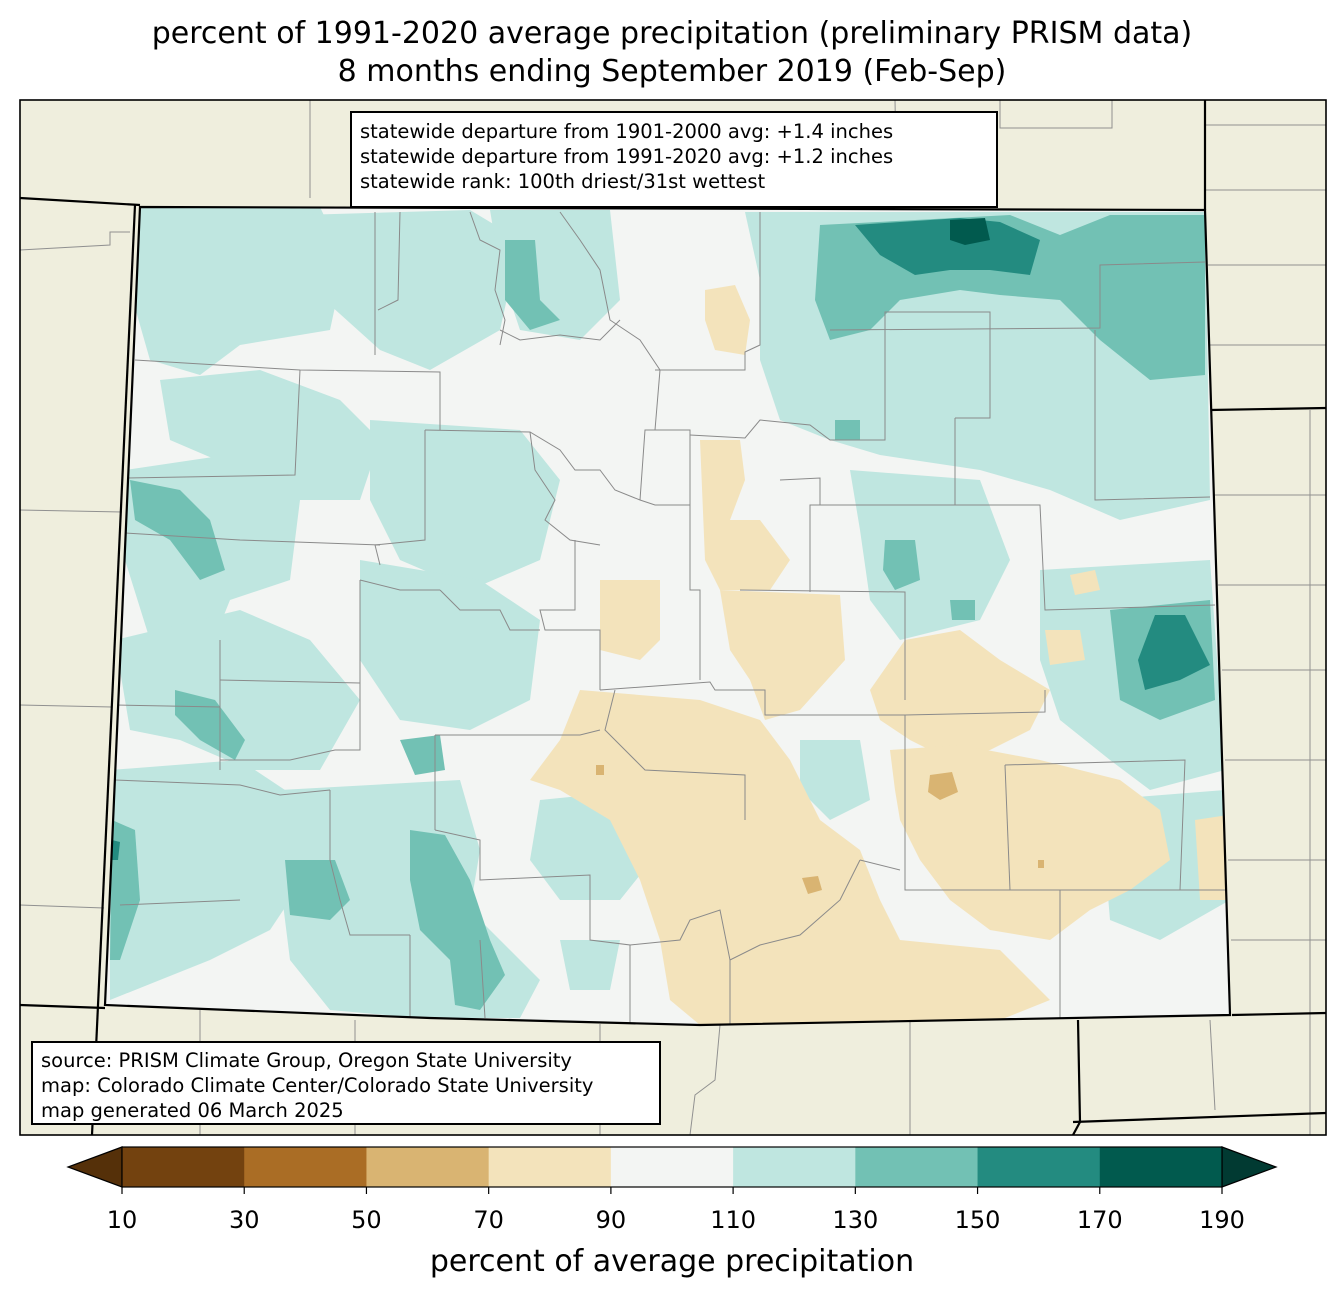 The height and width of the screenshot is (1299, 1344). Describe the element at coordinates (672, 71) in the screenshot. I see `map-title-line-2: 8 months ending September 2019 (Feb-Sep)` at that location.